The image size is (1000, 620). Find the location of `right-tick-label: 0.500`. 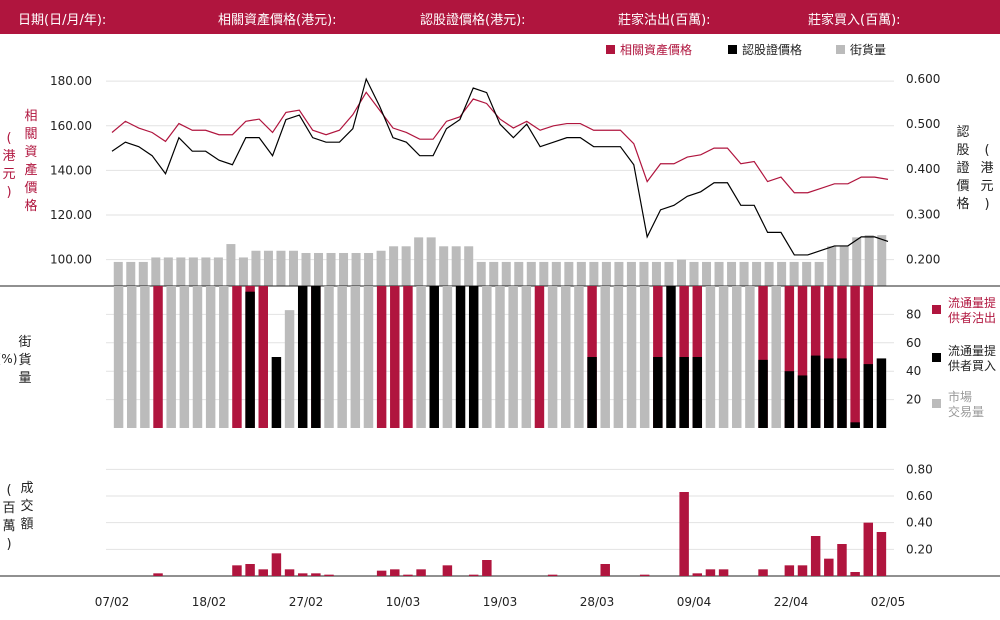

right-tick-label: 0.500 is located at coordinates (923, 124).